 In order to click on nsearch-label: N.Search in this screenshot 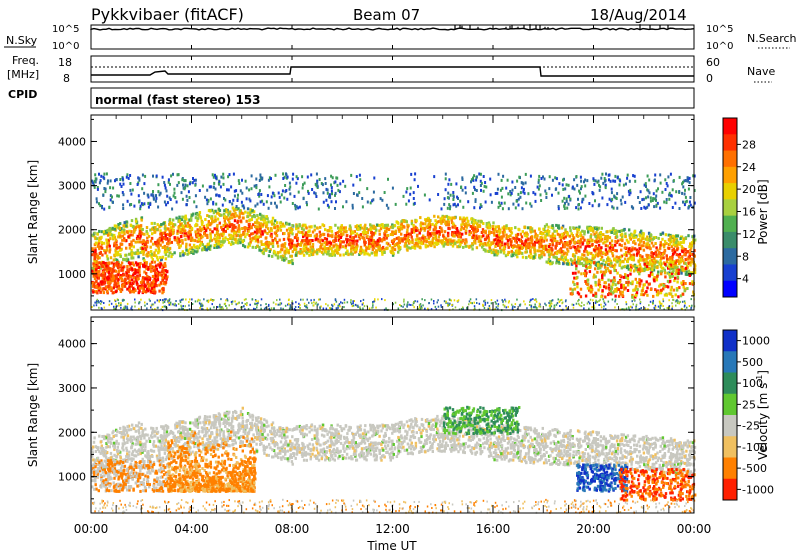, I will do `click(772, 38)`.